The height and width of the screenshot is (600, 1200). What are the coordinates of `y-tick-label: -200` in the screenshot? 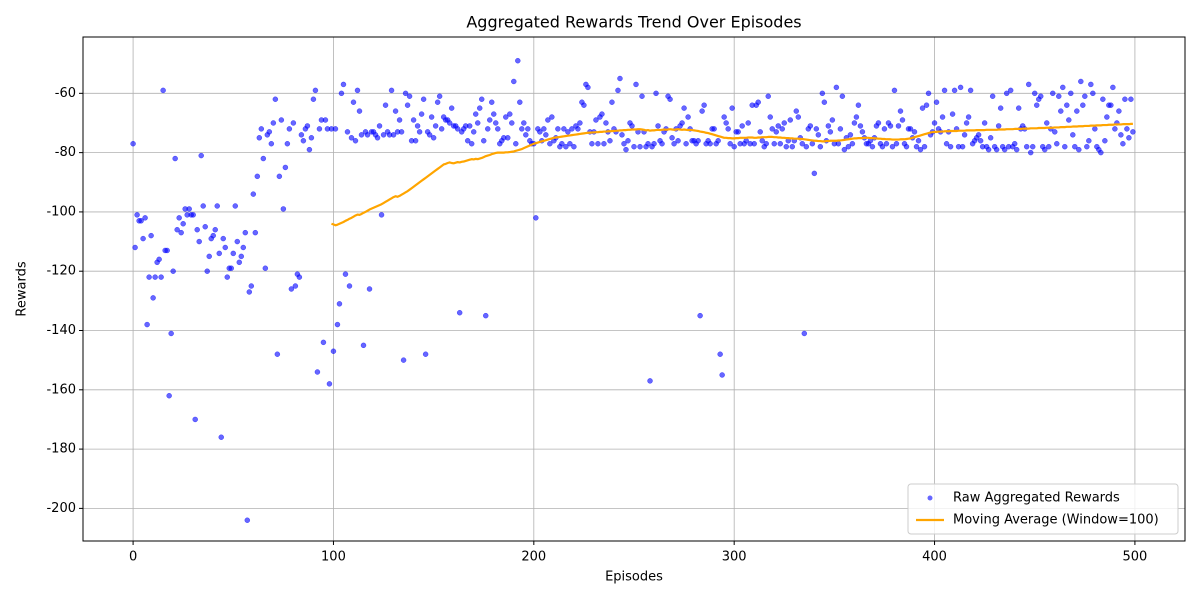 It's located at (61, 508).